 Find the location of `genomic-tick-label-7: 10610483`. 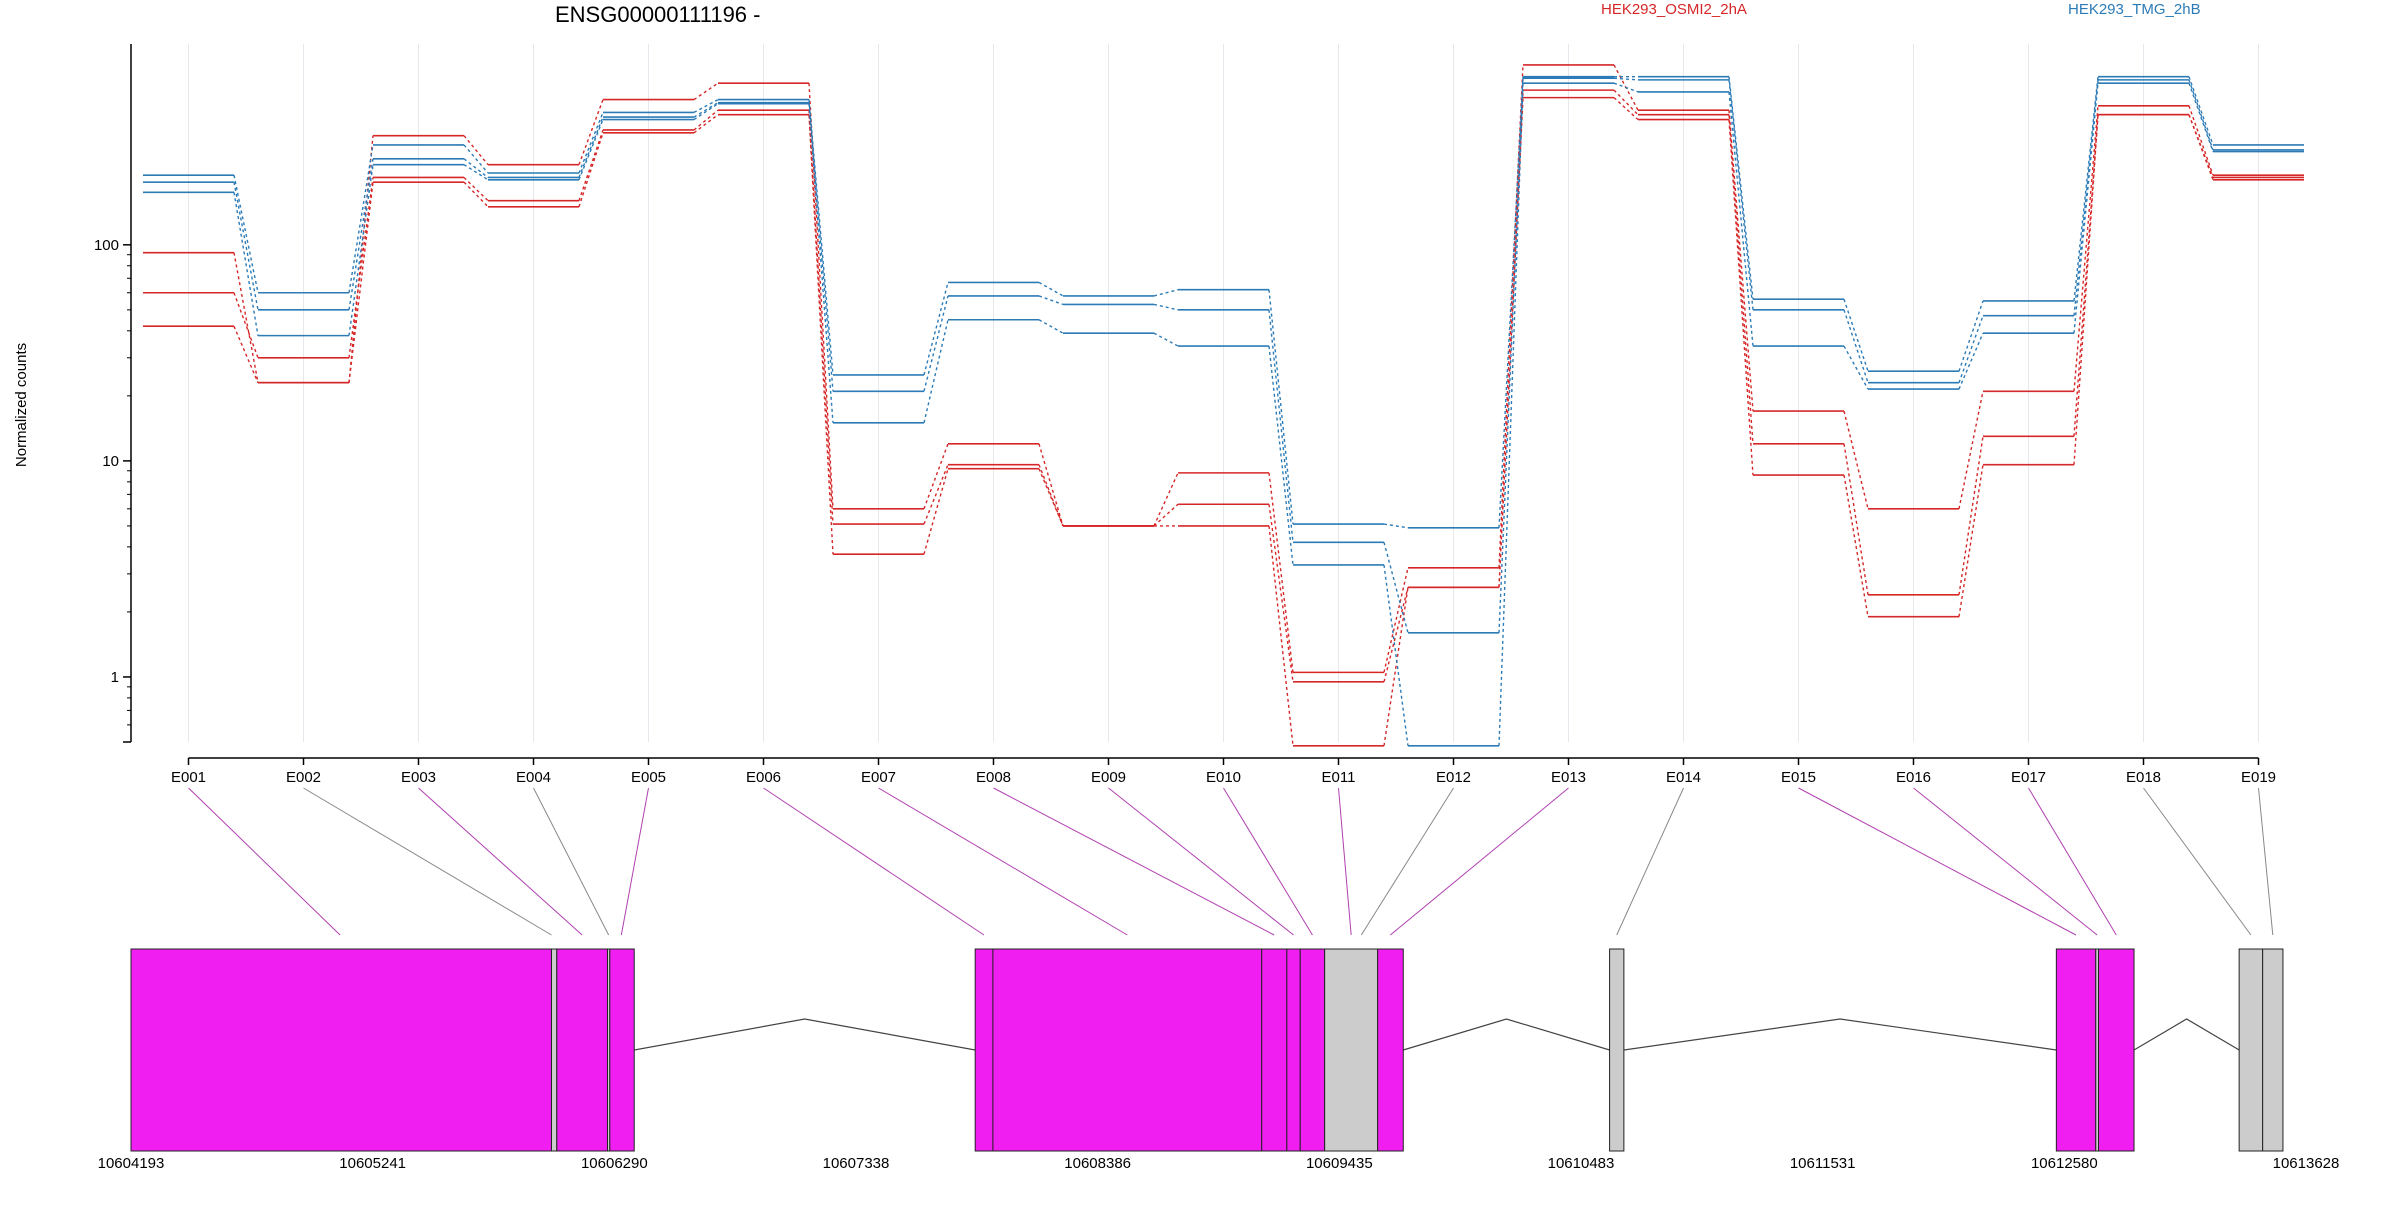

genomic-tick-label-7: 10610483 is located at coordinates (1581, 1163).